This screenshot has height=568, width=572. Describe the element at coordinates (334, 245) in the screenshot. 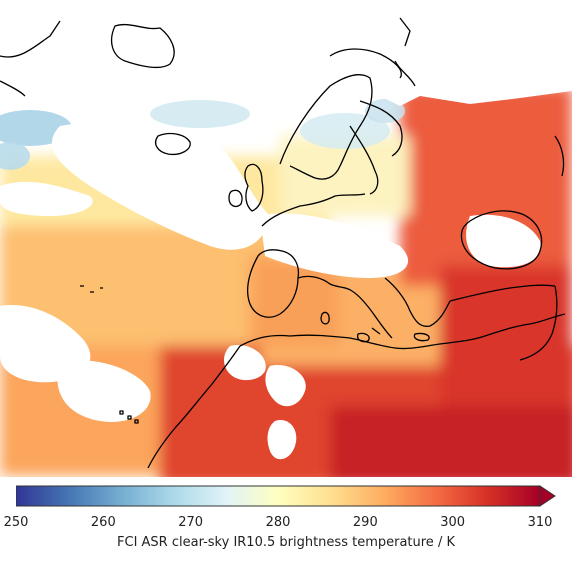

I see `cloud-central-europe` at that location.